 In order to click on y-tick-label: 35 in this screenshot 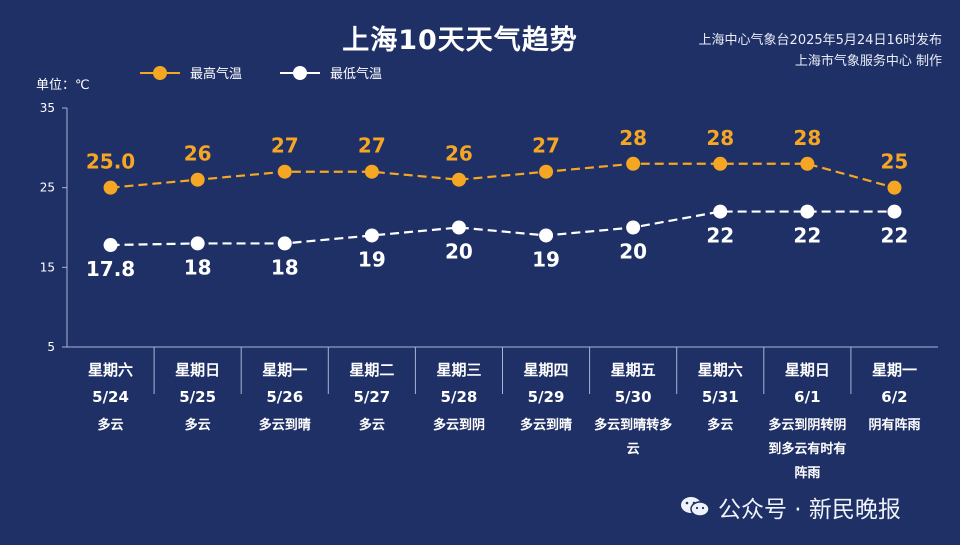, I will do `click(47, 108)`.